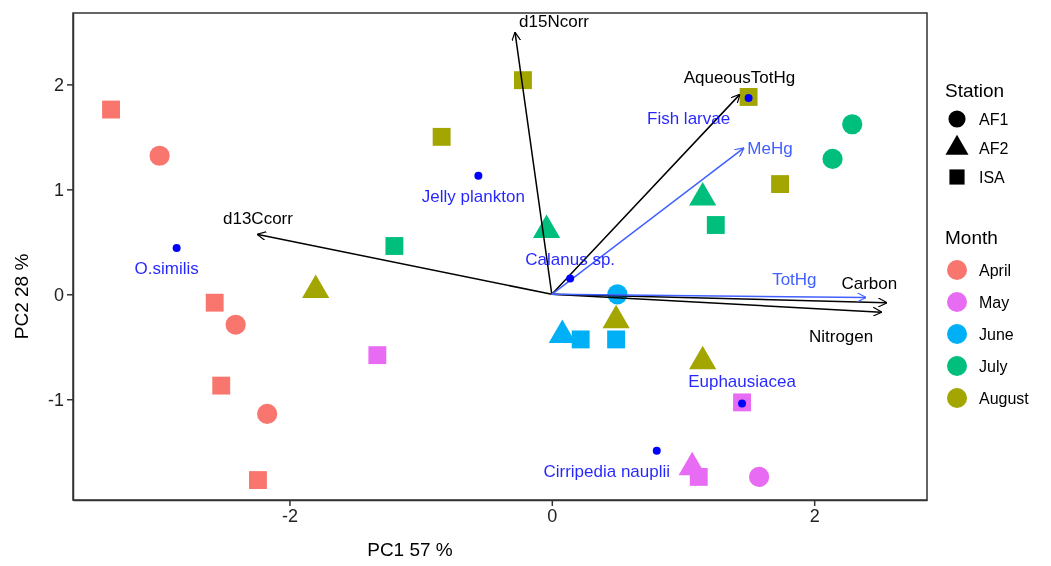 The width and height of the screenshot is (1051, 566). What do you see at coordinates (739, 77) in the screenshot?
I see `series-label: AqueousTotHg` at bounding box center [739, 77].